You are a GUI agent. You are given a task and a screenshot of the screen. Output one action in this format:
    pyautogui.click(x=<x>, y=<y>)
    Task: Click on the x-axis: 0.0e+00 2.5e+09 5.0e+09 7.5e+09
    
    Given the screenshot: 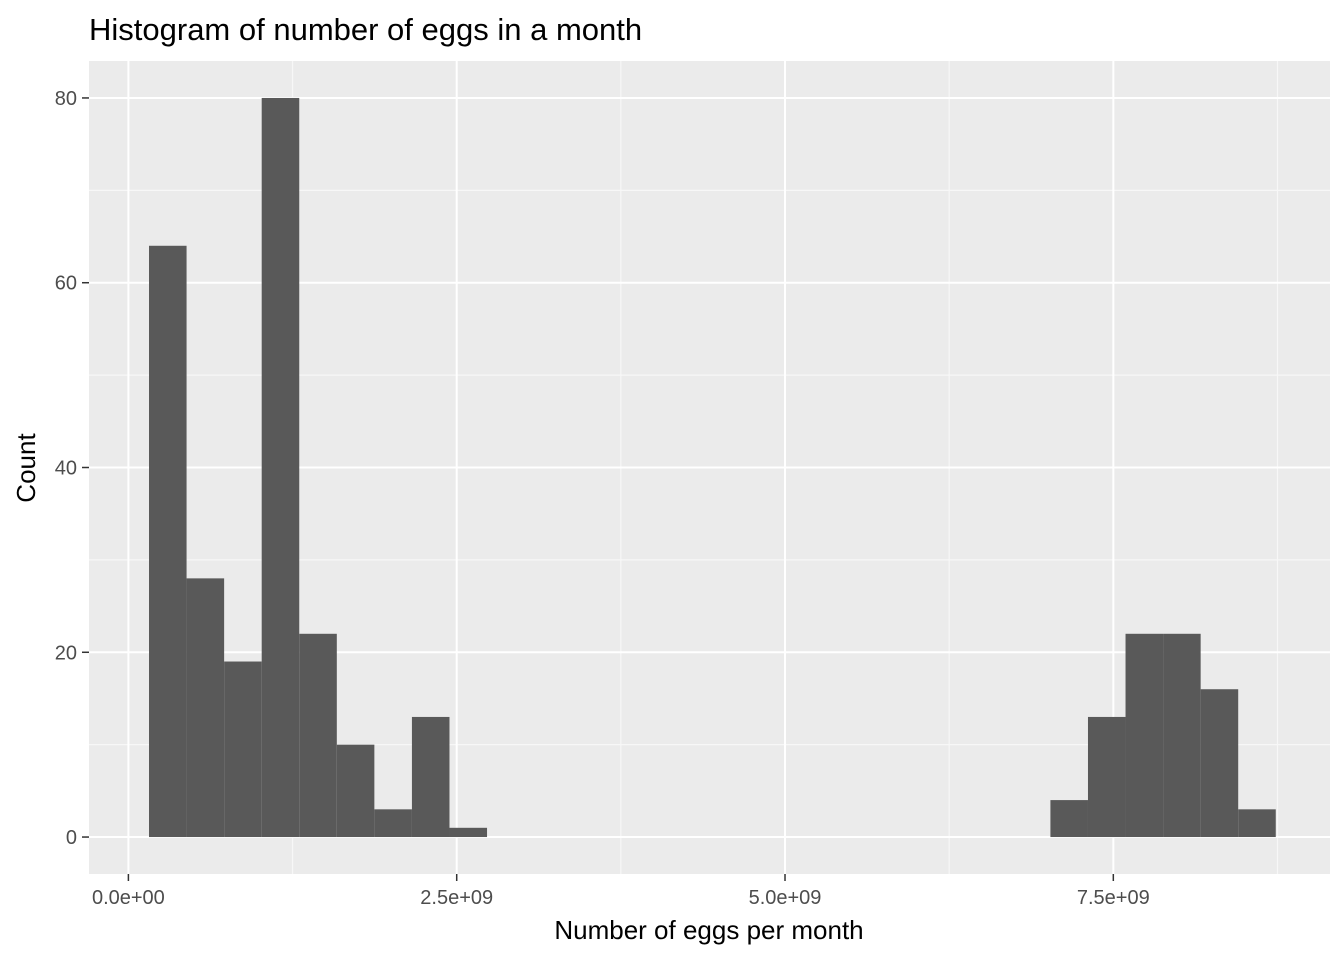 What is the action you would take?
    pyautogui.click(x=621, y=891)
    